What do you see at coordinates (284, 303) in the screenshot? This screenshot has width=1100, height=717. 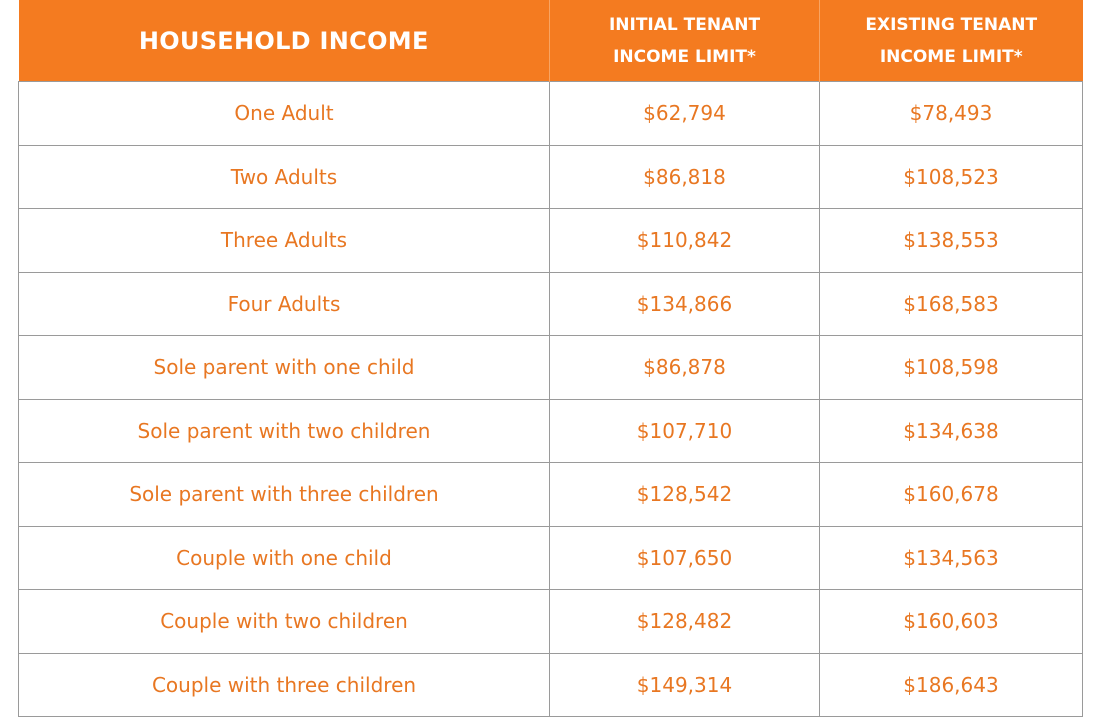 I see `household-cell: Four Adults` at bounding box center [284, 303].